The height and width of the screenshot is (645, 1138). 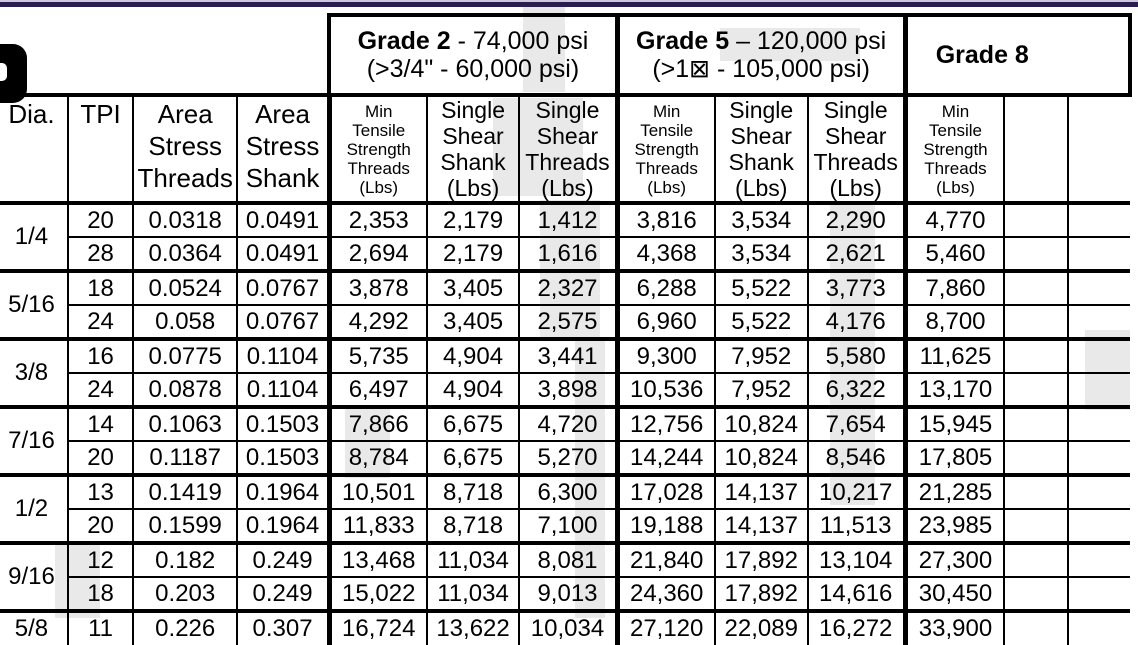 I want to click on area-stress-shank-cell: 0.1104, so click(x=283, y=355).